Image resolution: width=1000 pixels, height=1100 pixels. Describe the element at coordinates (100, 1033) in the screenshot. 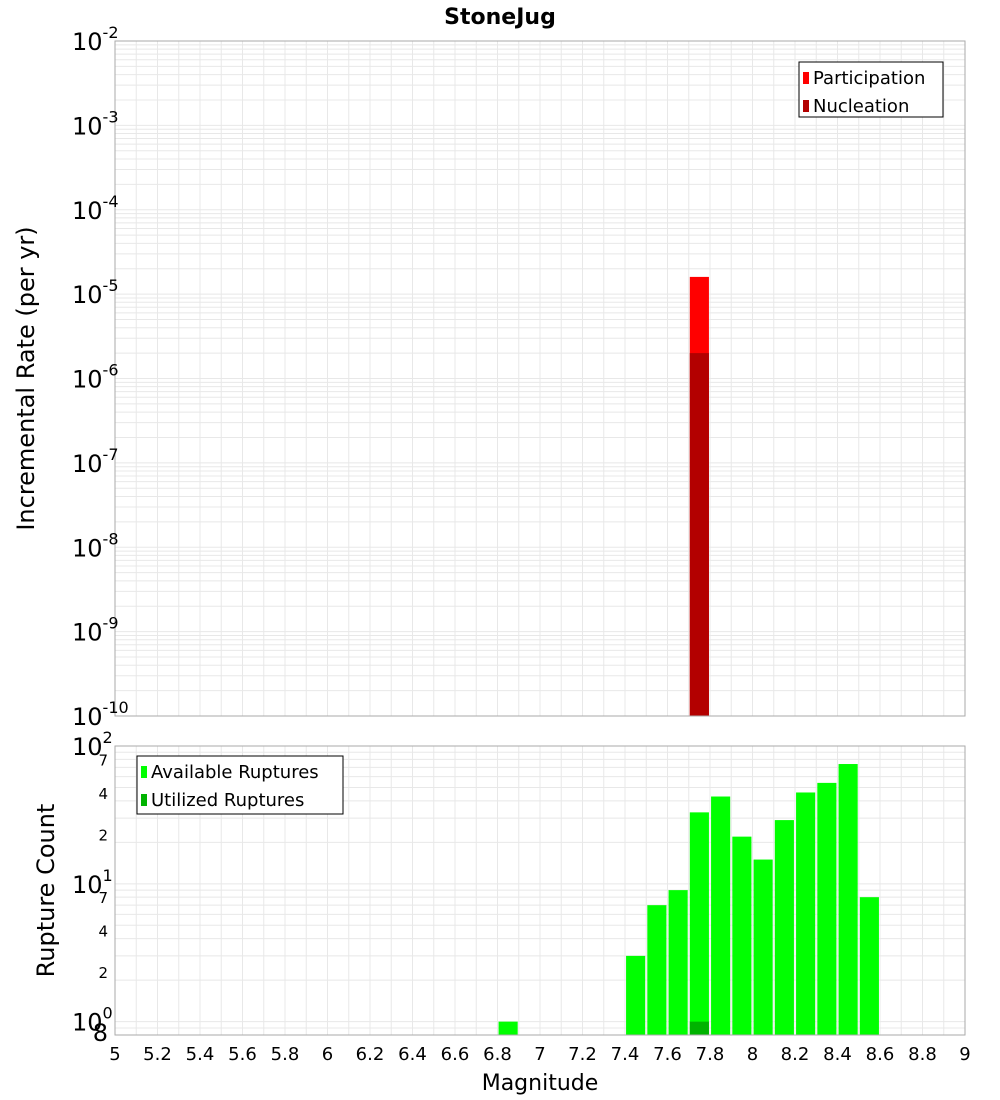

I see `y-minor-tick-label: 8` at that location.